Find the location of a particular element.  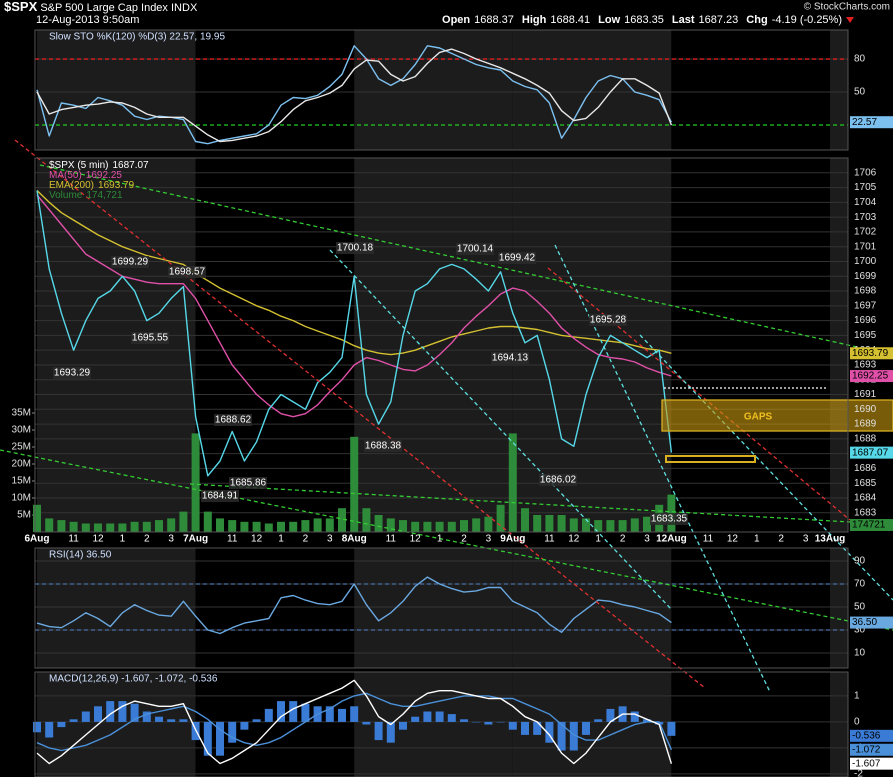

last-value-label: -0.536 is located at coordinates (866, 735).